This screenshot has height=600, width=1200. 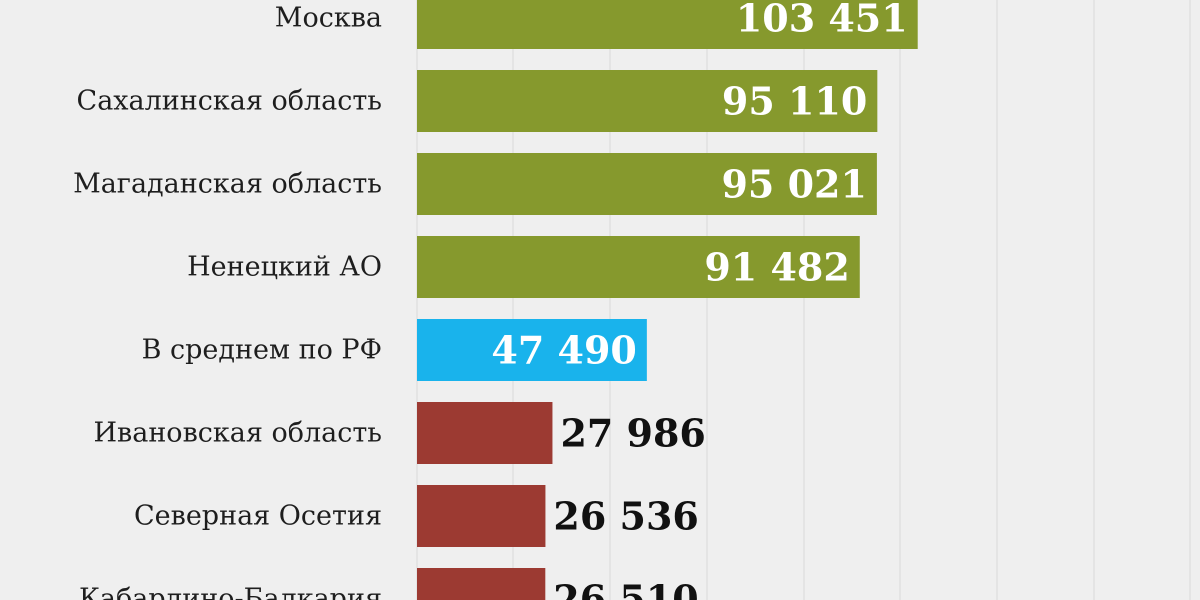 What do you see at coordinates (776, 267) in the screenshot?
I see `value-label-3: 91 482` at bounding box center [776, 267].